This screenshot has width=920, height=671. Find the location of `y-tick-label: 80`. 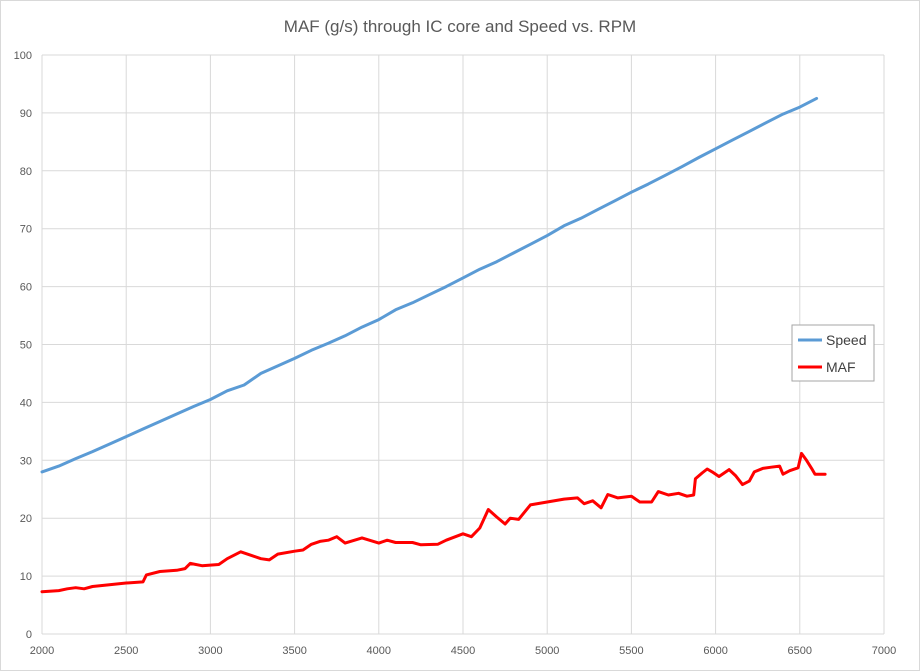

y-tick-label: 80 is located at coordinates (26, 172).